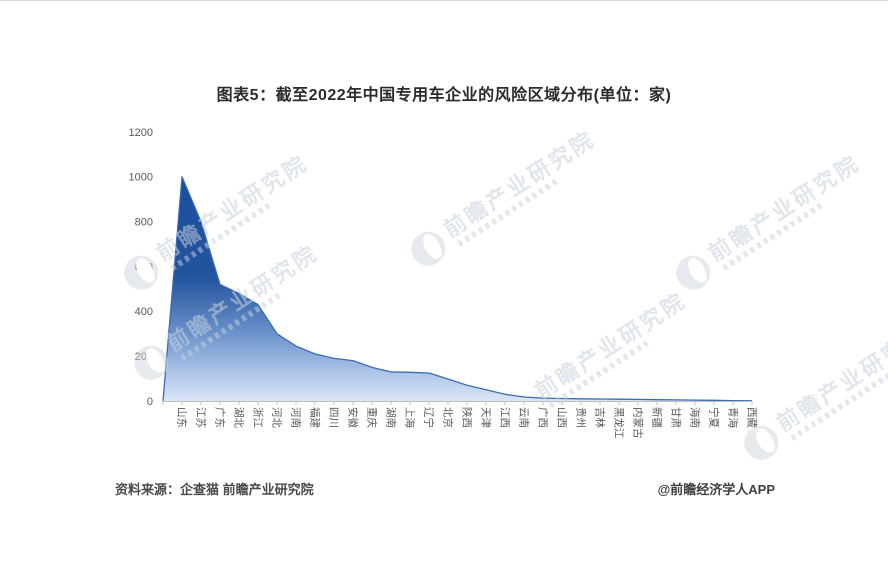  I want to click on y-axis-label: 1200, so click(141, 133).